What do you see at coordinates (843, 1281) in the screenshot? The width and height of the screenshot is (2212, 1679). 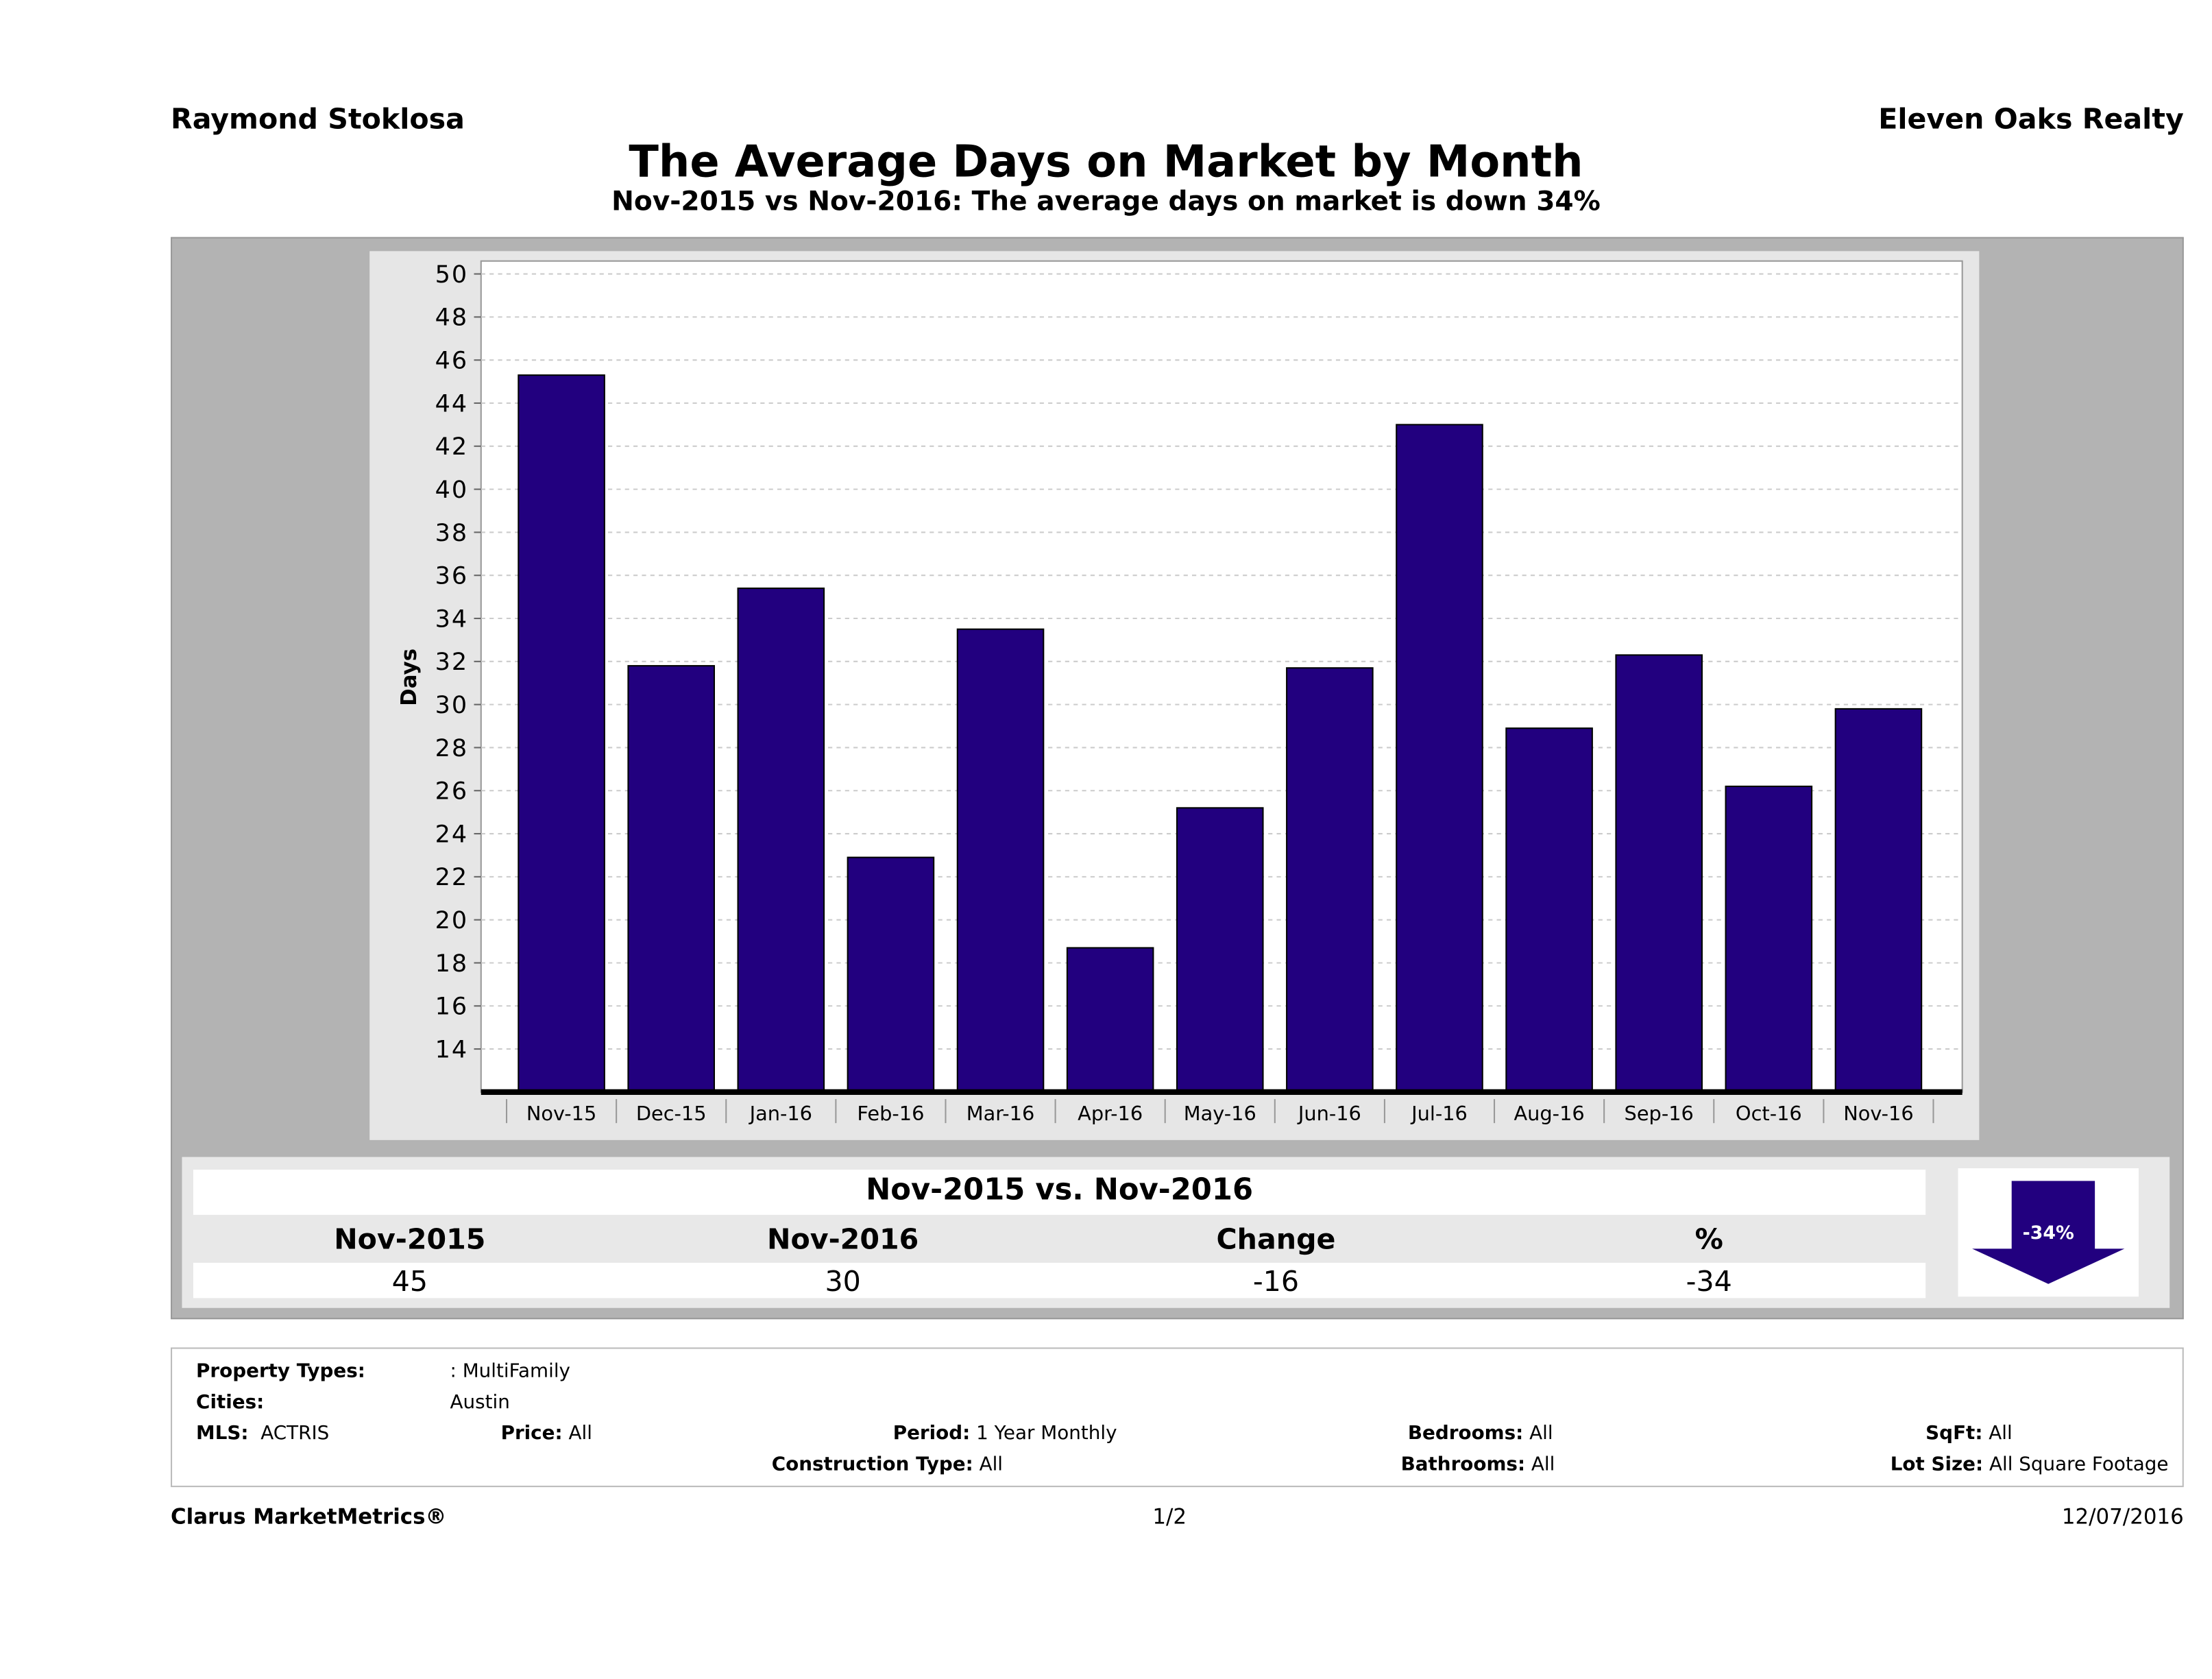 I see `value-cell: 30` at bounding box center [843, 1281].